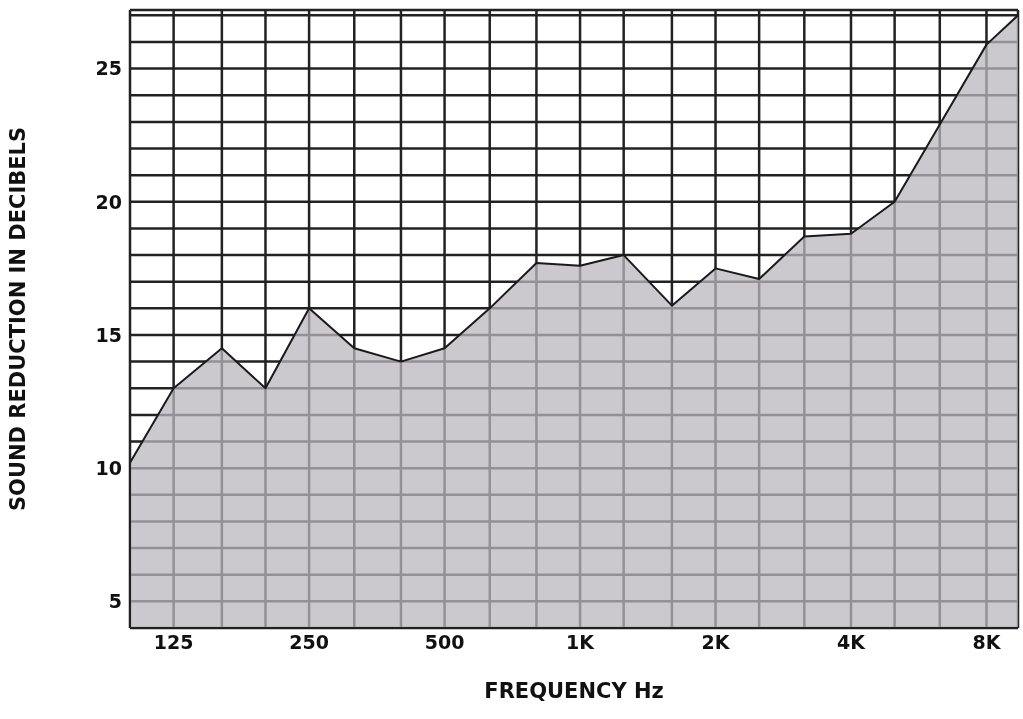 The width and height of the screenshot is (1023, 719). What do you see at coordinates (581, 642) in the screenshot?
I see `x-tick-label: 1K` at bounding box center [581, 642].